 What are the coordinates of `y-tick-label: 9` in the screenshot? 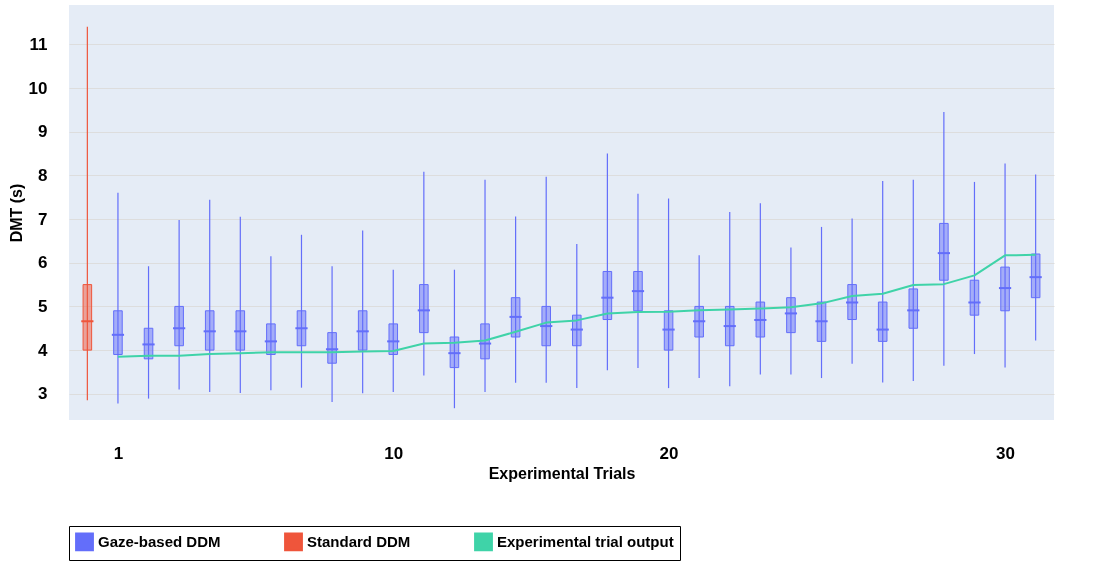 It's located at (43, 132).